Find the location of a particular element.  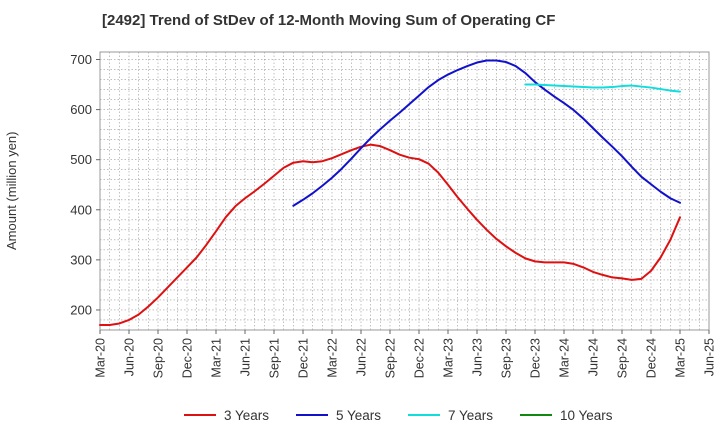

x-tick-label: Jun-25 is located at coordinates (710, 357).